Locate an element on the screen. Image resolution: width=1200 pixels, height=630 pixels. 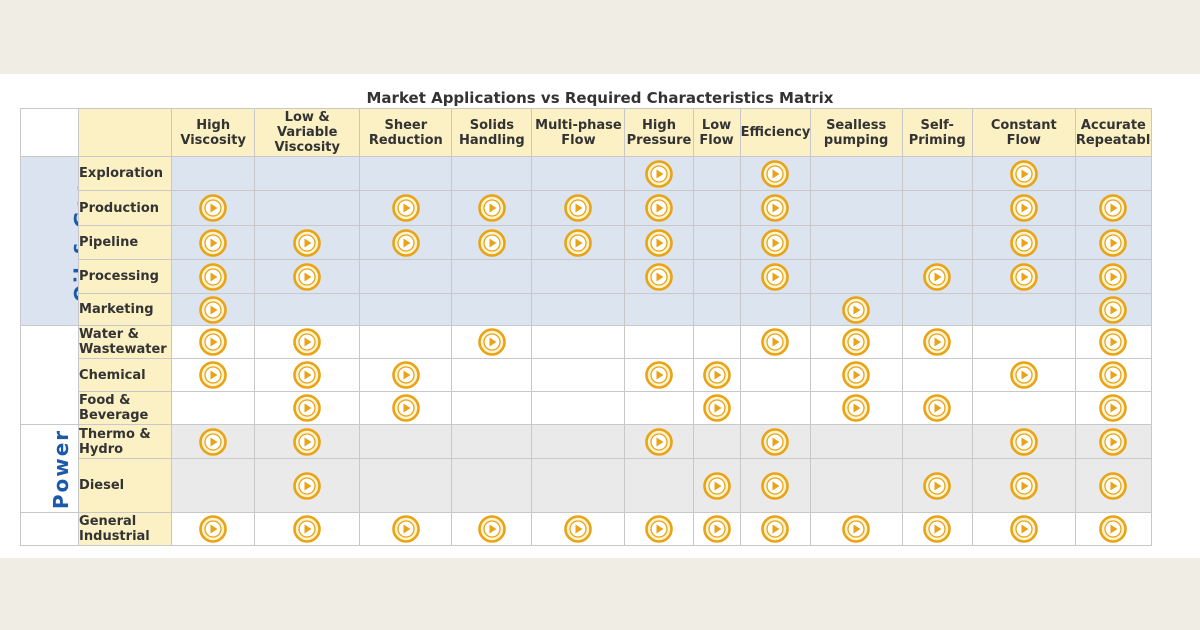
column-header: Low & Variable Viscosity is located at coordinates (307, 132).